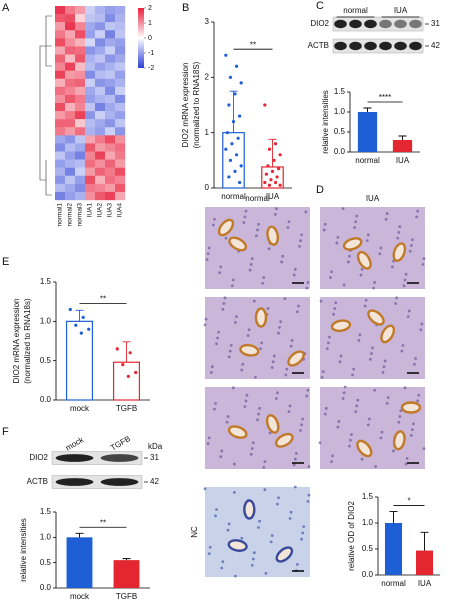 The height and width of the screenshot is (612, 474). I want to click on significance: ****, so click(385, 97).